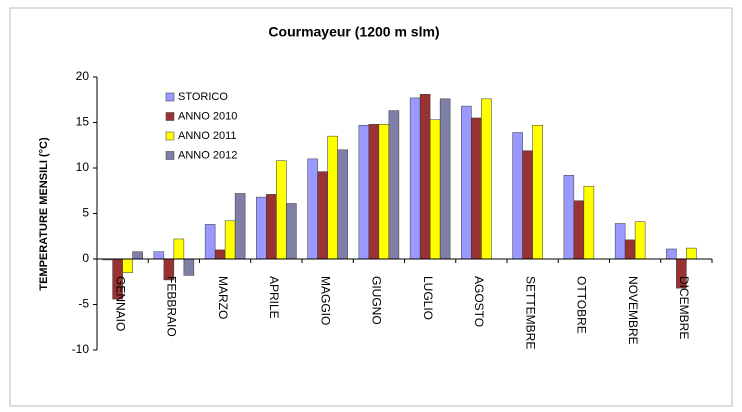  I want to click on x-tick-label: DICEMBRE, so click(684, 307).